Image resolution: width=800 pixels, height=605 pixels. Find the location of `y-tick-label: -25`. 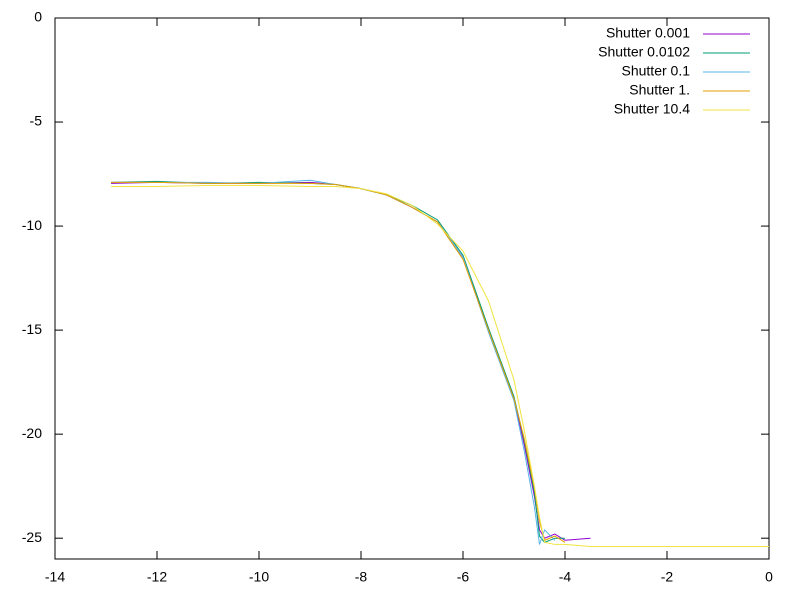

y-tick-label: -25 is located at coordinates (32, 537).